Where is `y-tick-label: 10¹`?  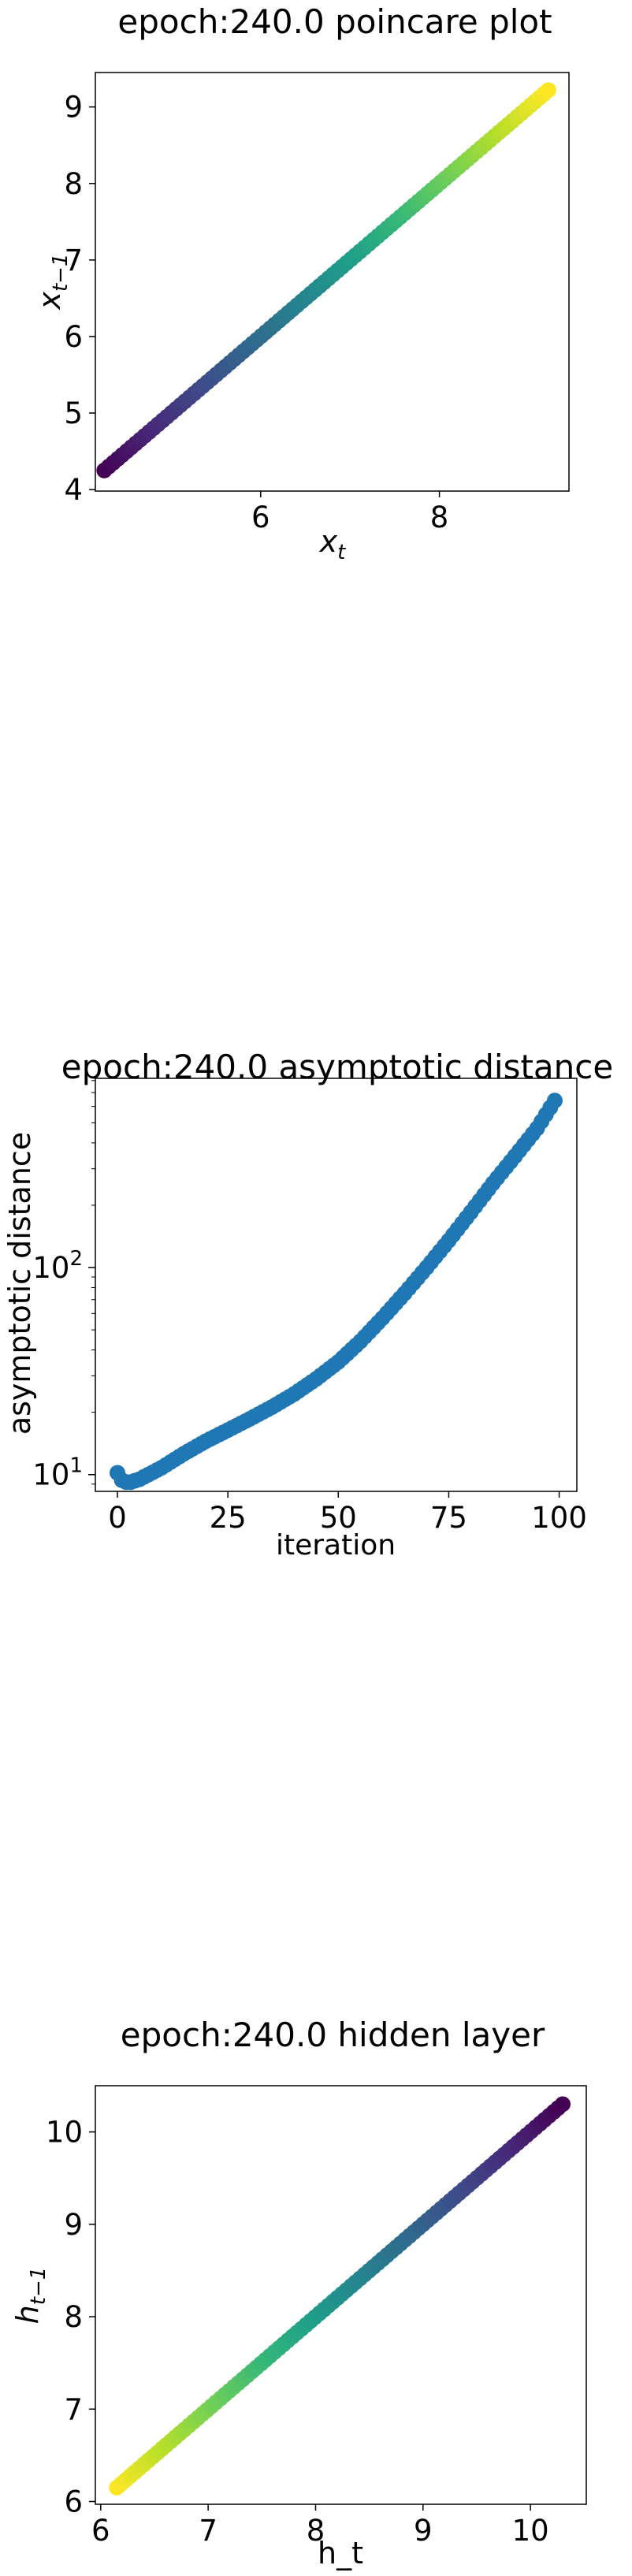
y-tick-label: 10¹ is located at coordinates (57, 1473).